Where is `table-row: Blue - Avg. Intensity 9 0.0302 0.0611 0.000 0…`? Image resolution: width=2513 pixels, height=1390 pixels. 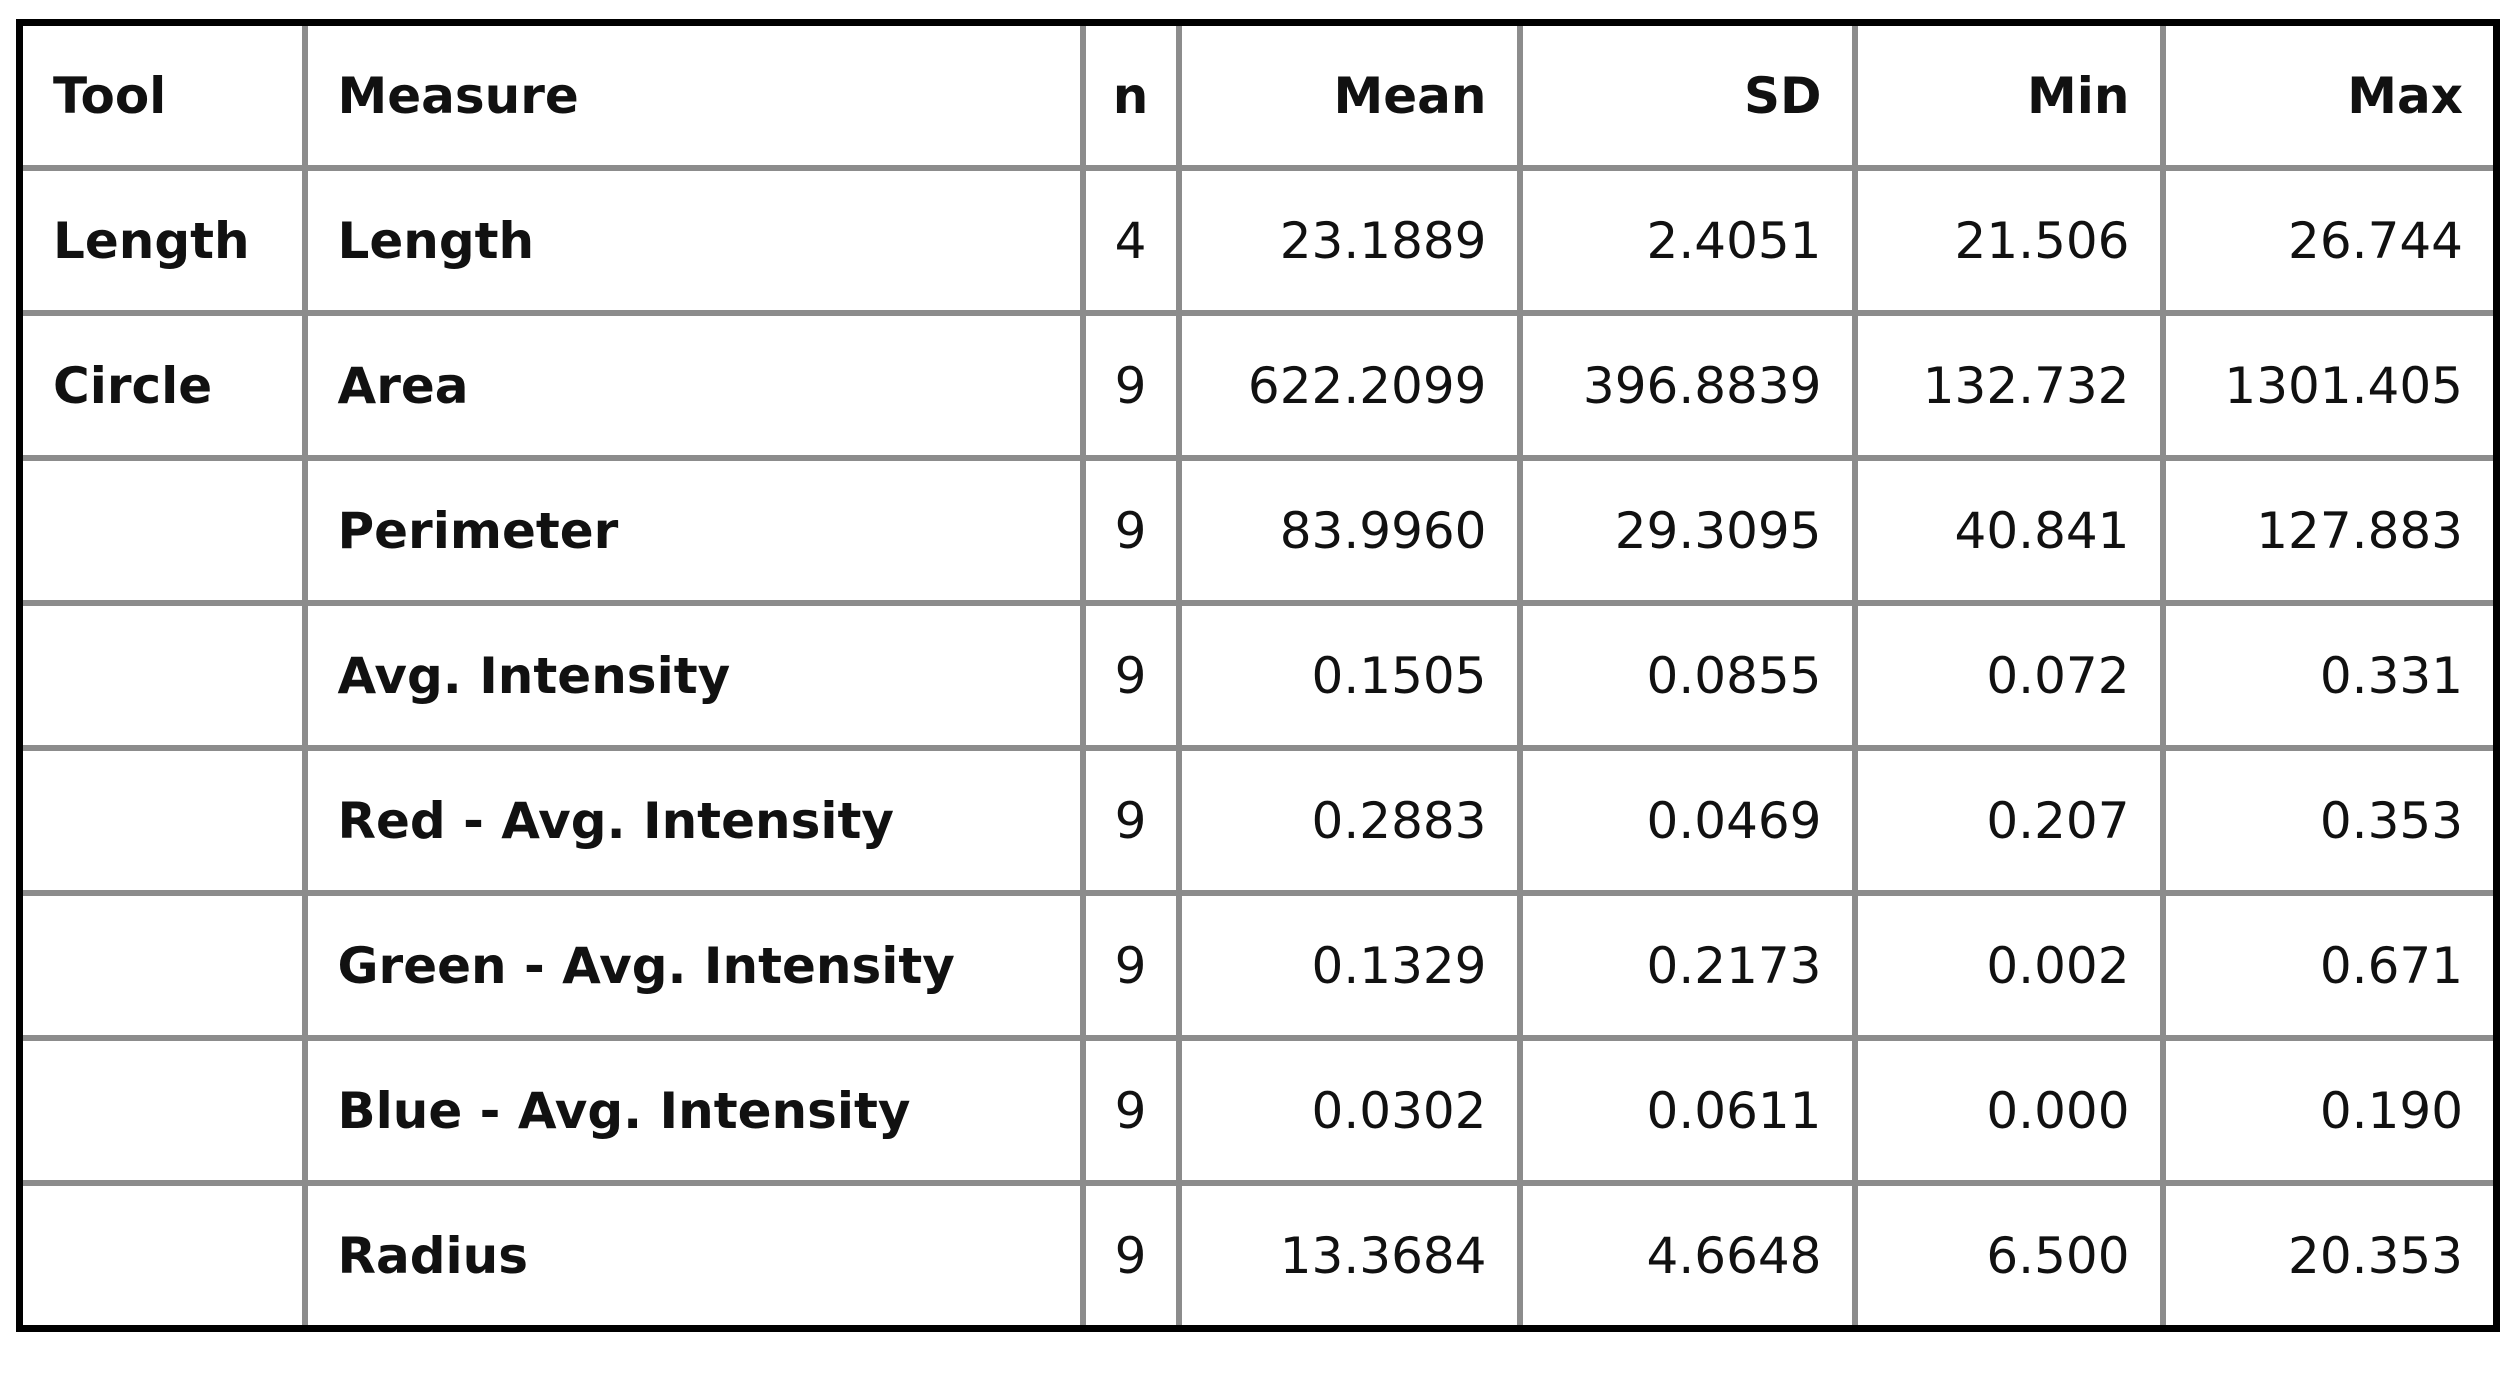
table-row: Blue - Avg. Intensity 9 0.0302 0.0611 0.000 0… is located at coordinates (1258, 1110).